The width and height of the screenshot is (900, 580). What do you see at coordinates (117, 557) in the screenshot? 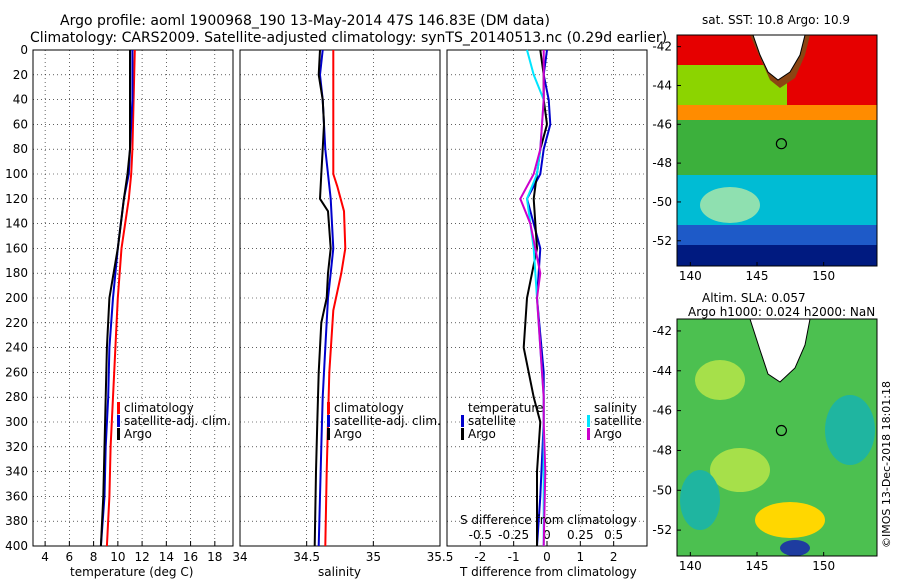
I see `xtick-label: 10` at bounding box center [117, 557].